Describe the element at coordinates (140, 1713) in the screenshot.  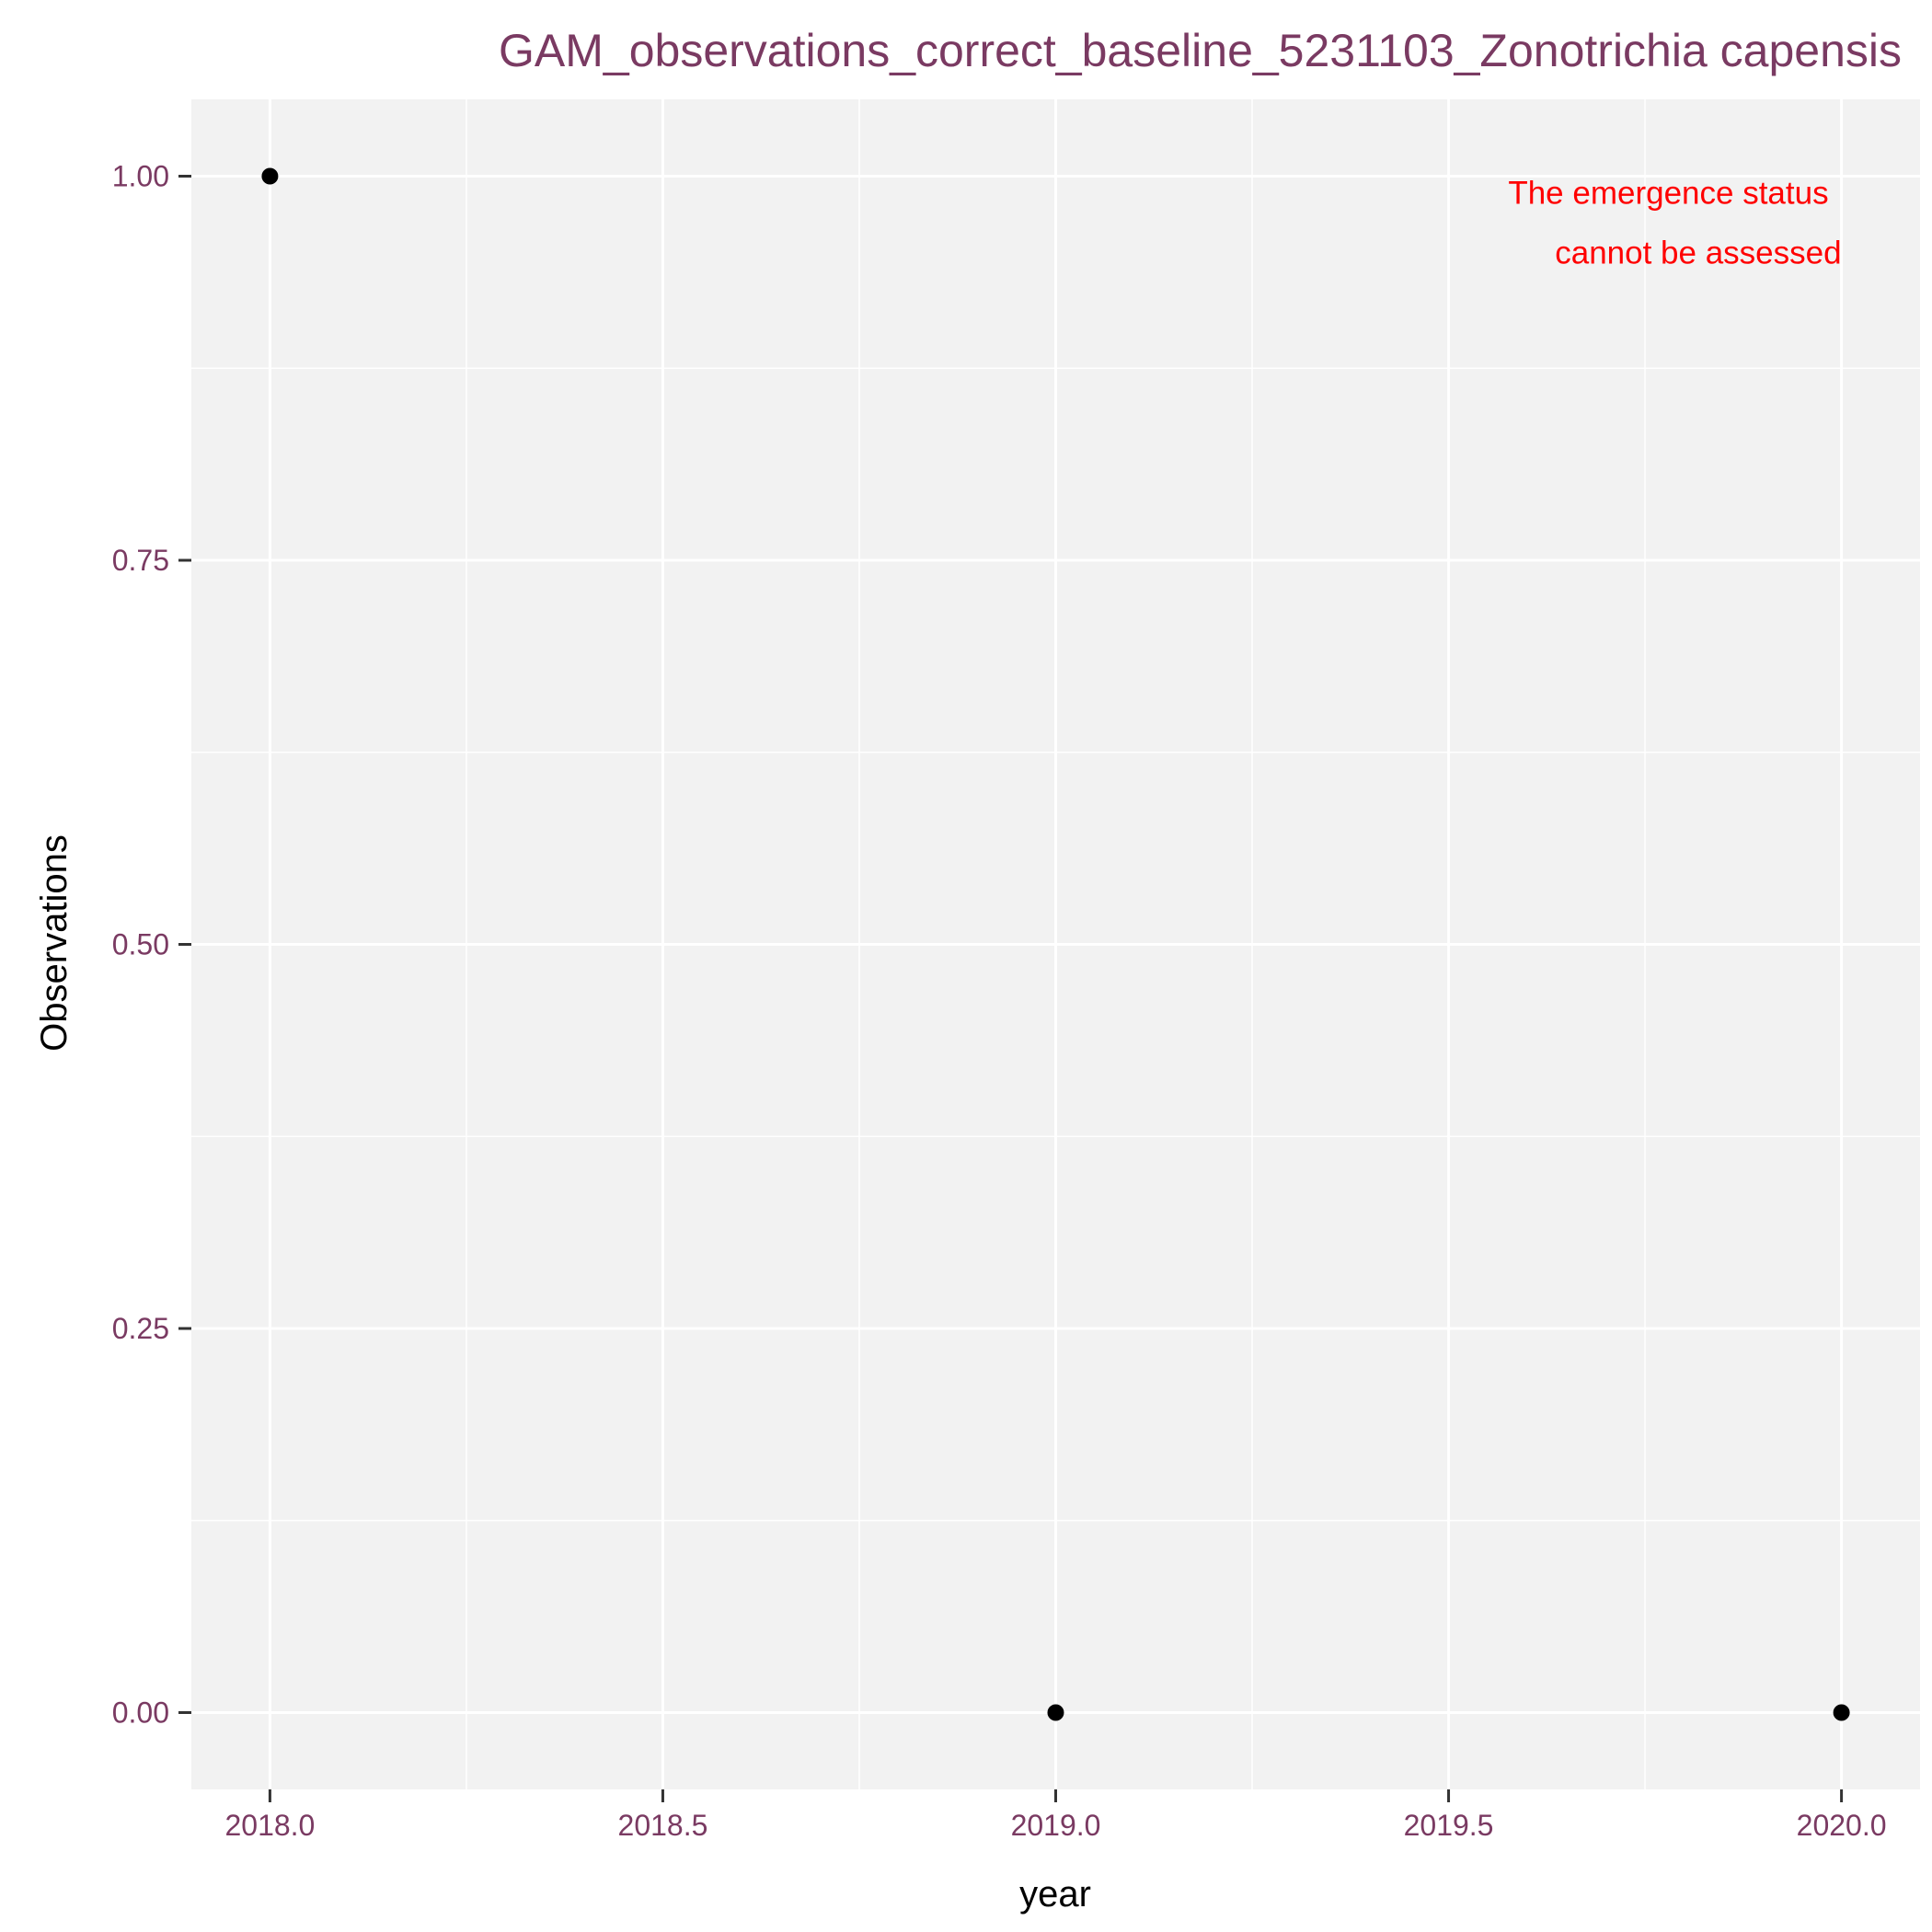
I see `y-tick-label: 0.00` at that location.